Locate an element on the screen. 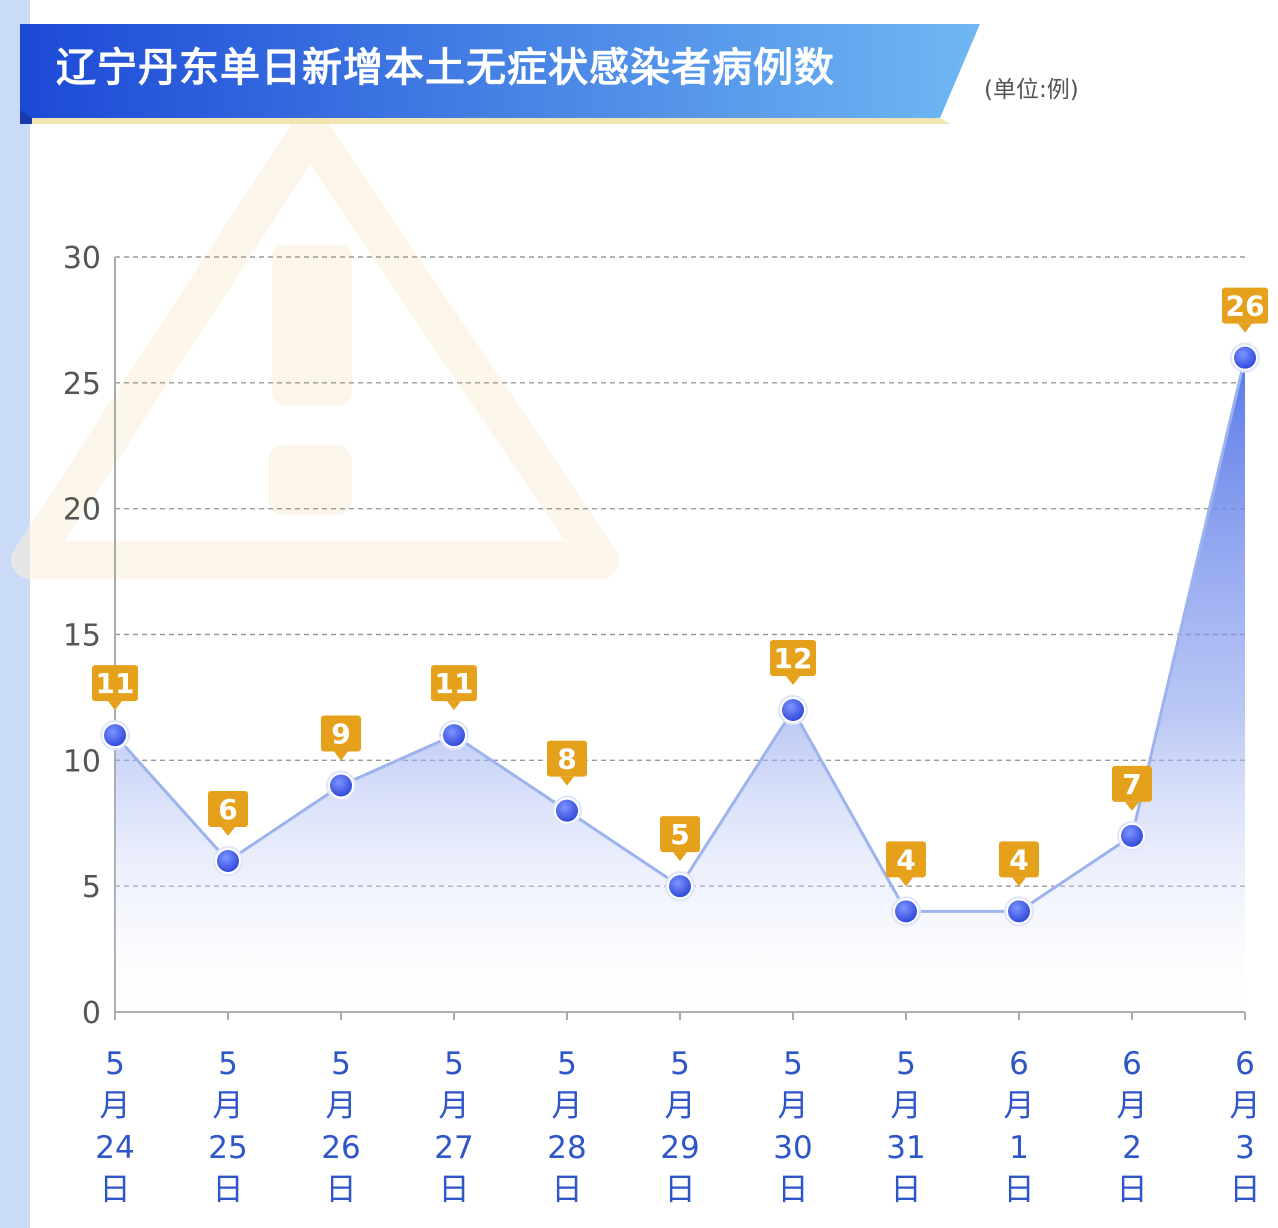  data-label: 12 is located at coordinates (793, 658).